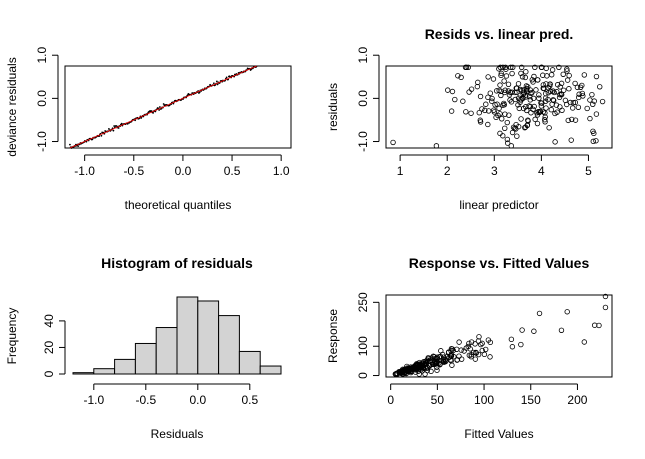 The height and width of the screenshot is (459, 645). What do you see at coordinates (363, 55) in the screenshot?
I see `y-tick-label: 1.0` at bounding box center [363, 55].